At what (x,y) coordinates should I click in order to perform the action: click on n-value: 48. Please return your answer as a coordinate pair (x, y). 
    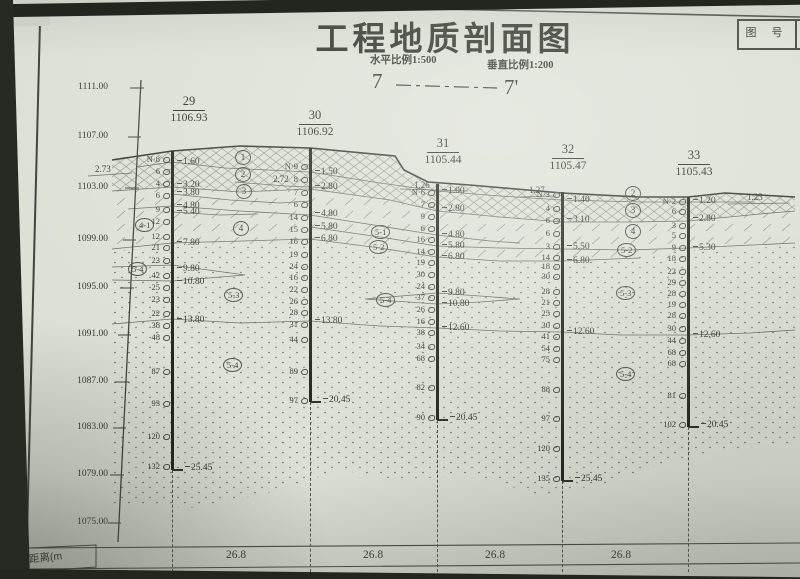
    Looking at the image, I should click on (156, 337).